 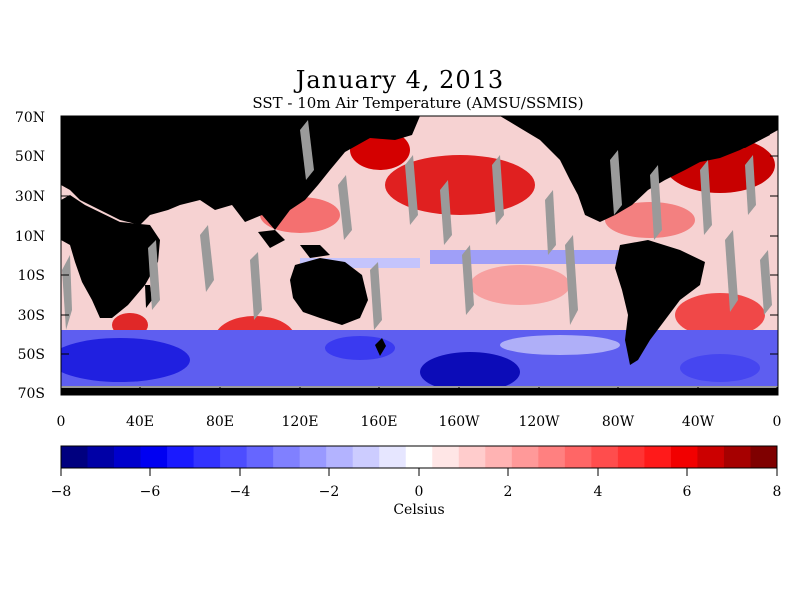 What do you see at coordinates (419, 492) in the screenshot?
I see `colorbar-label-0: 0` at bounding box center [419, 492].